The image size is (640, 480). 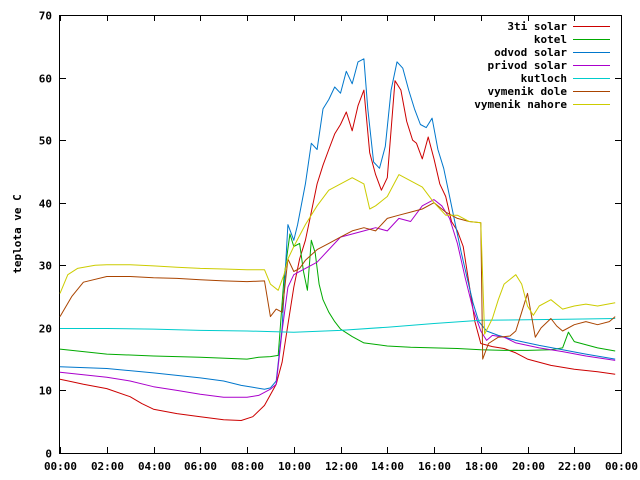 What do you see at coordinates (294, 466) in the screenshot?
I see `x-tick-label: 10:00` at bounding box center [294, 466].